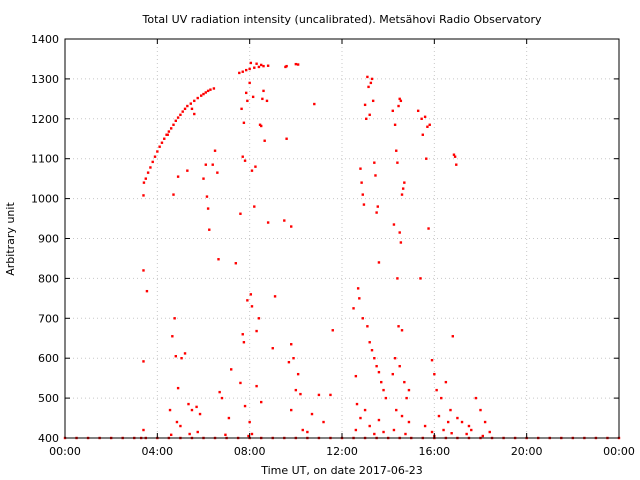 This screenshot has width=640, height=480. Describe the element at coordinates (45, 239) in the screenshot. I see `y-axis-tick-labels: 400 500 600 700 800 900 1000 1100 1200 1300 1400` at that location.